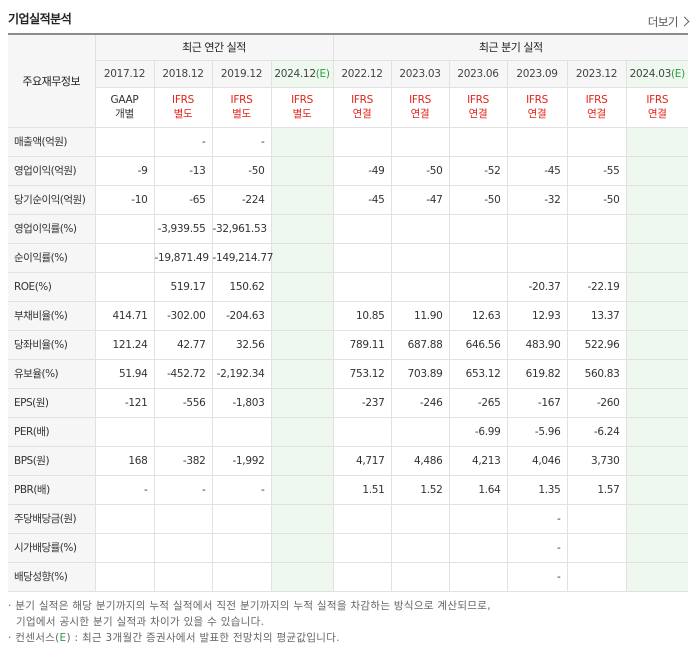  Describe the element at coordinates (537, 315) in the screenshot. I see `table-cell: 12.93` at that location.